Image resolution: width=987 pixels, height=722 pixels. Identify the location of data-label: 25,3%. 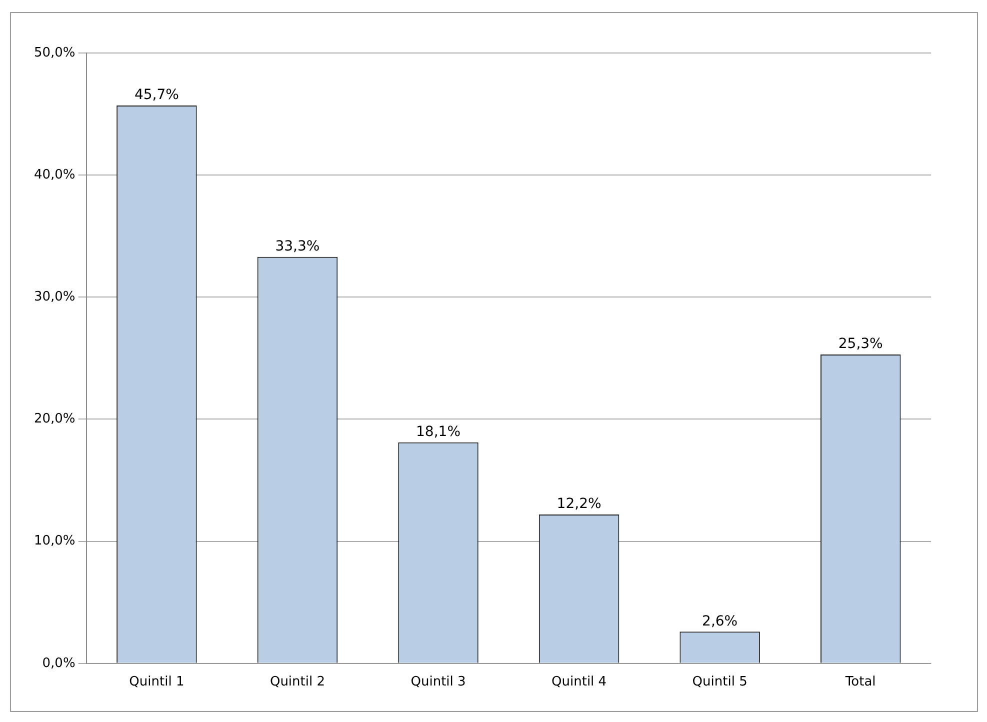
(860, 344).